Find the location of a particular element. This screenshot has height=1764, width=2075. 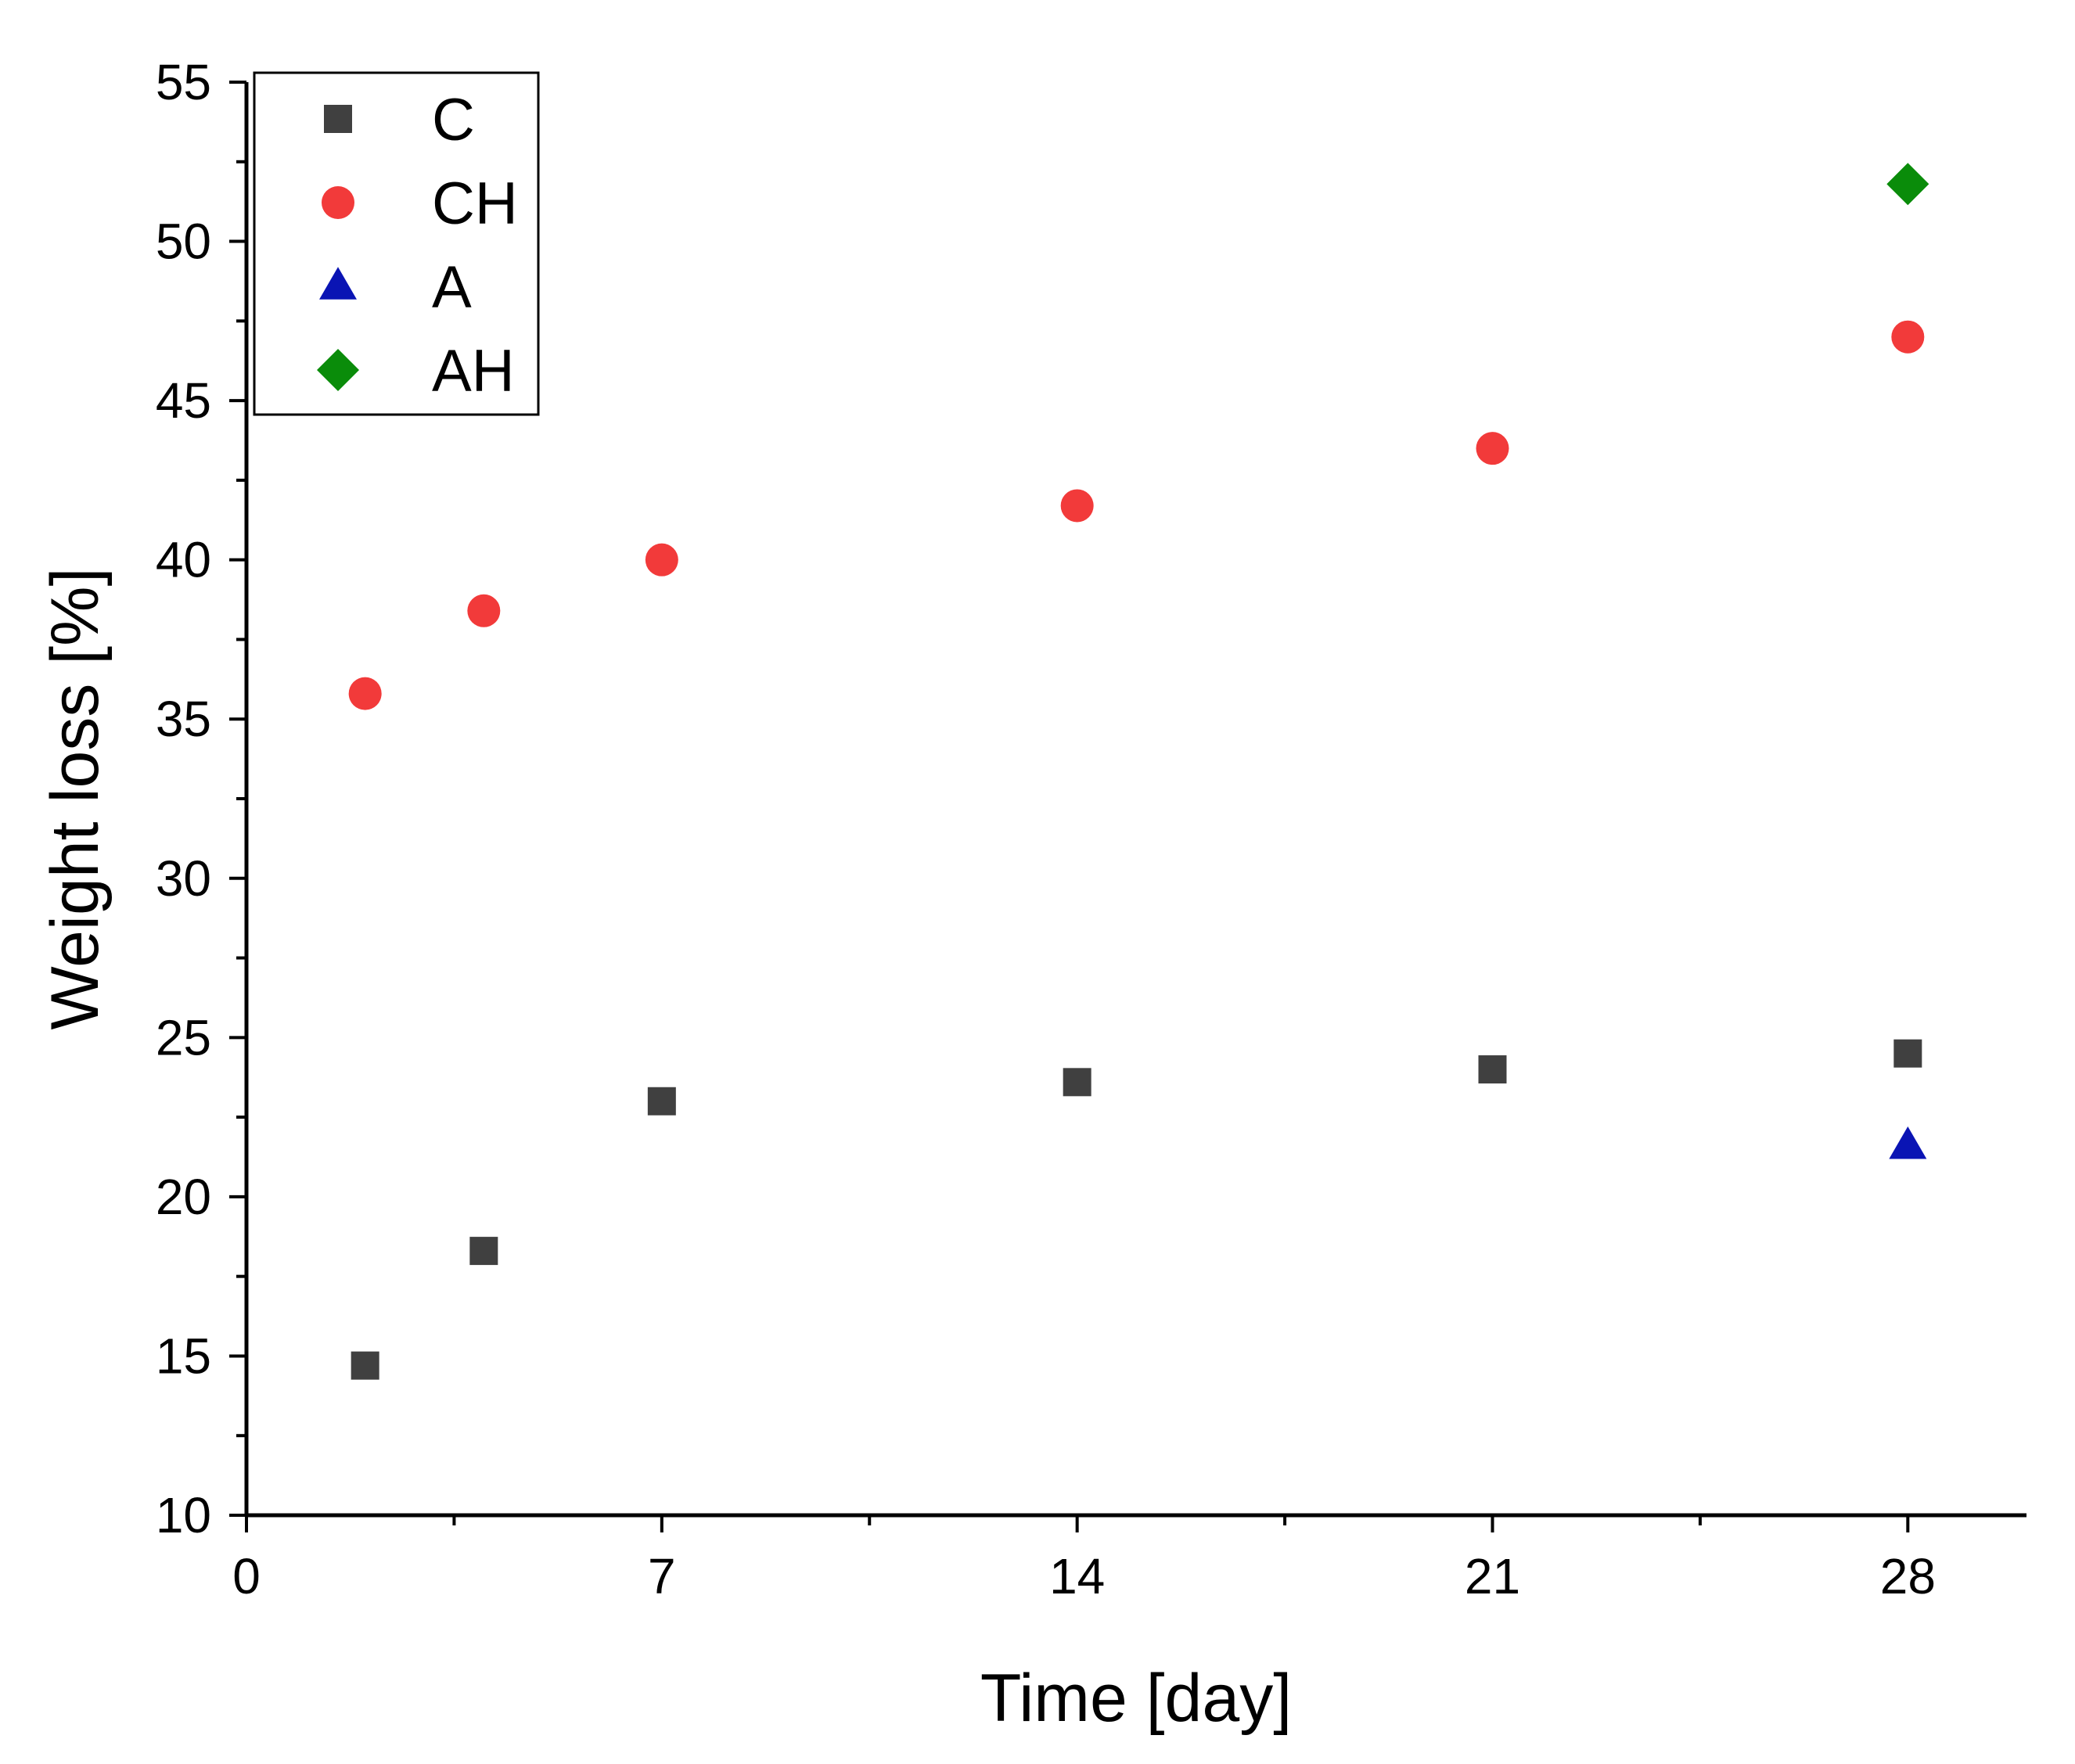

legend-label: A is located at coordinates (452, 287).